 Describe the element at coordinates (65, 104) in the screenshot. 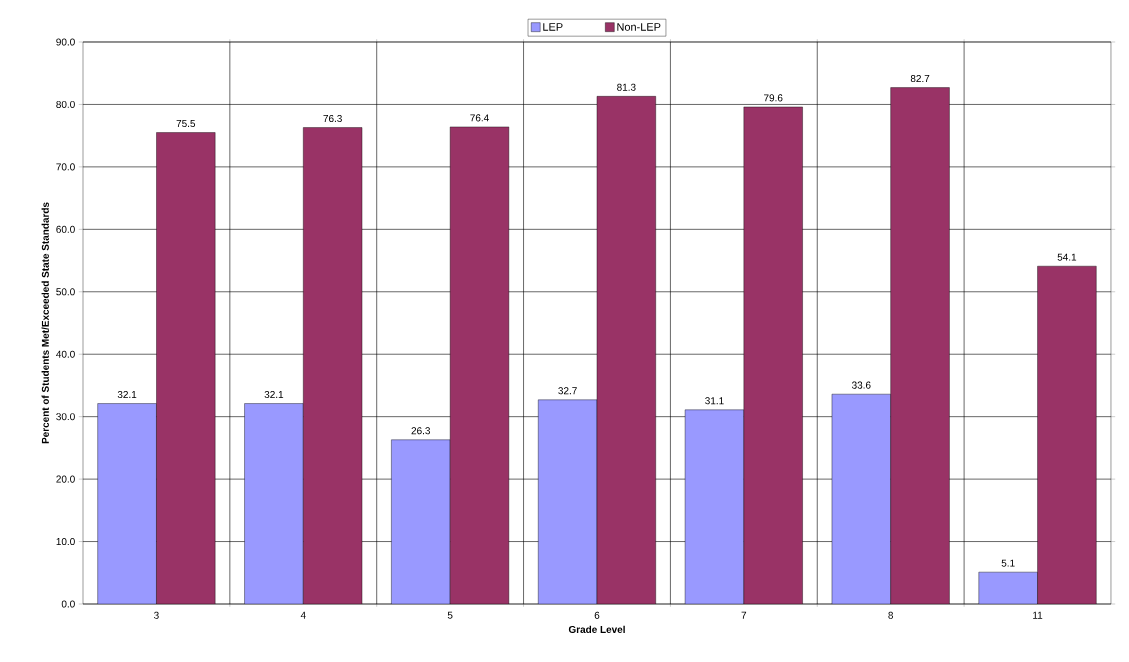

I see `y-tick-label: 80.0` at that location.